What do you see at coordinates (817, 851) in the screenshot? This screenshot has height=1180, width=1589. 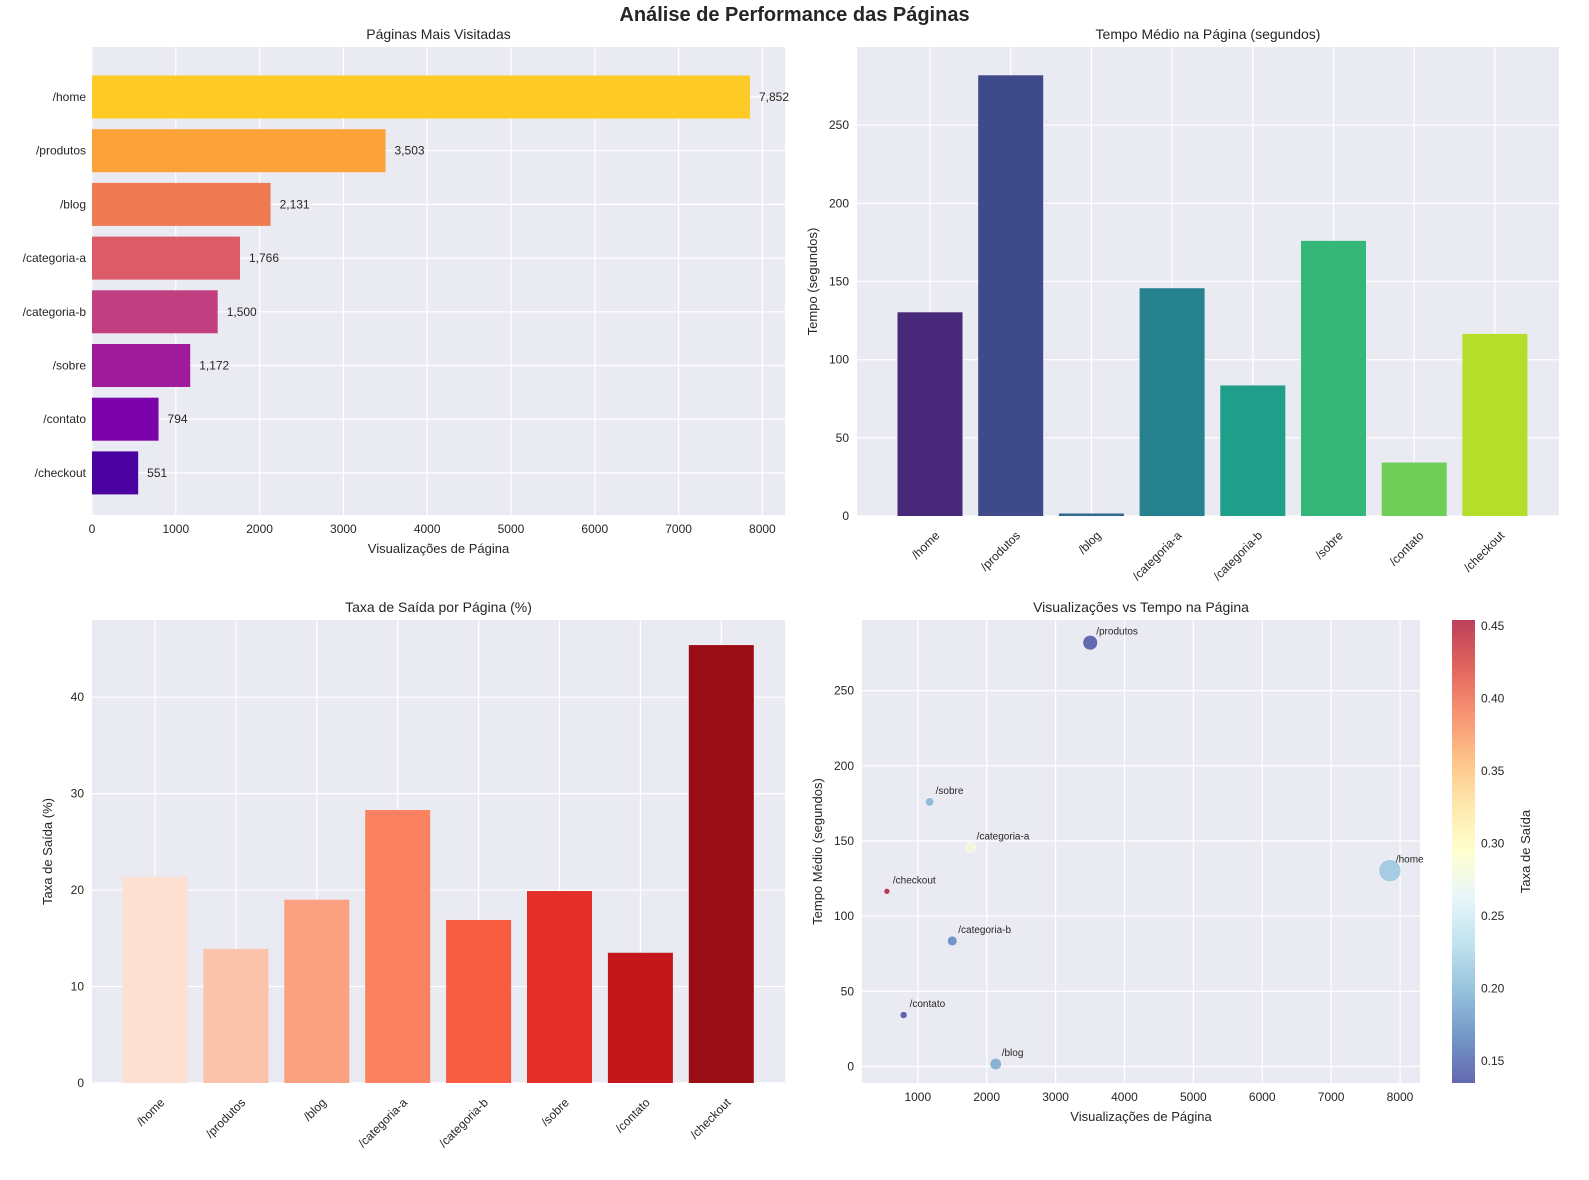 I see `y-axis-label: Tempo Médio (segundos)` at bounding box center [817, 851].